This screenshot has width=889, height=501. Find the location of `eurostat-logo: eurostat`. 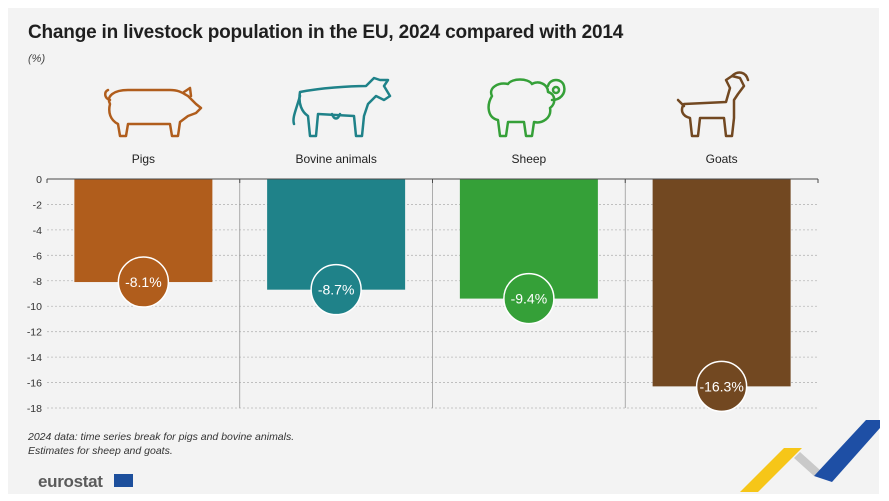

eurostat-logo: eurostat is located at coordinates (70, 481).